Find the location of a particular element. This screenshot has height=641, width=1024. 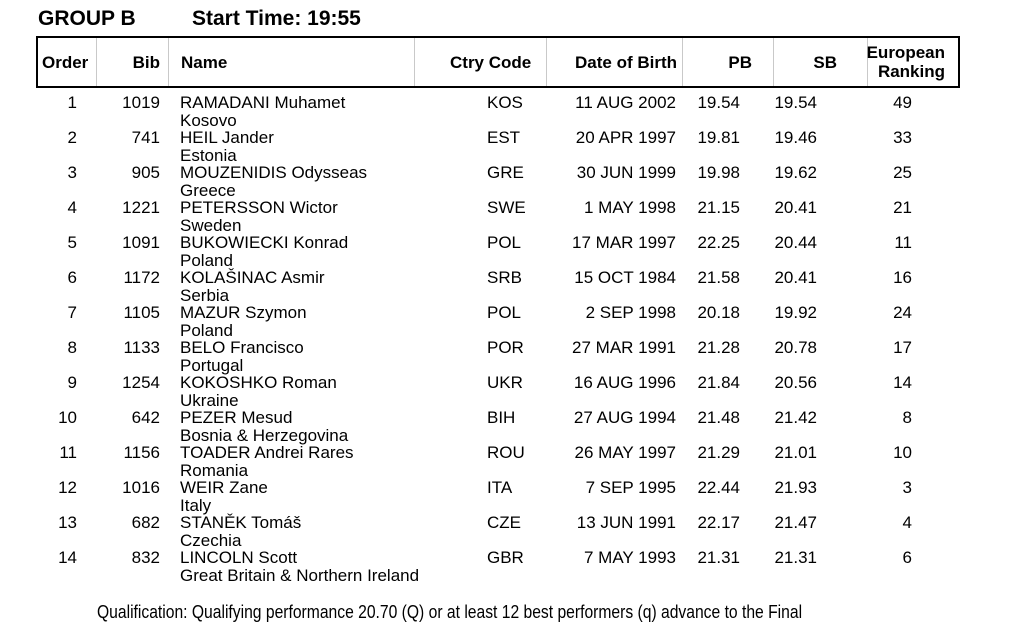

country-code-cell: POR is located at coordinates (505, 347).